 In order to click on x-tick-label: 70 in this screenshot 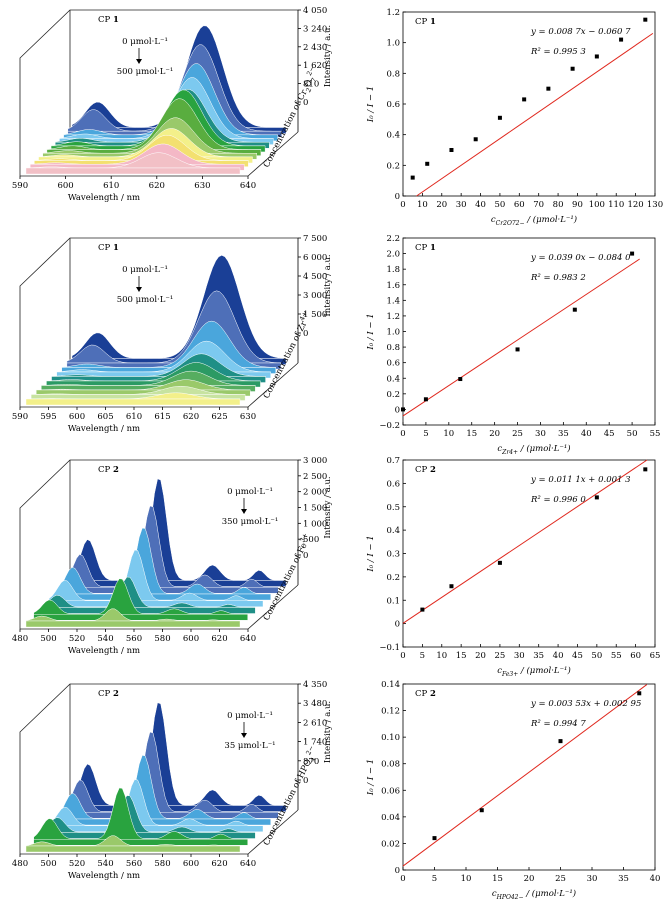, I will do `click(538, 205)`.